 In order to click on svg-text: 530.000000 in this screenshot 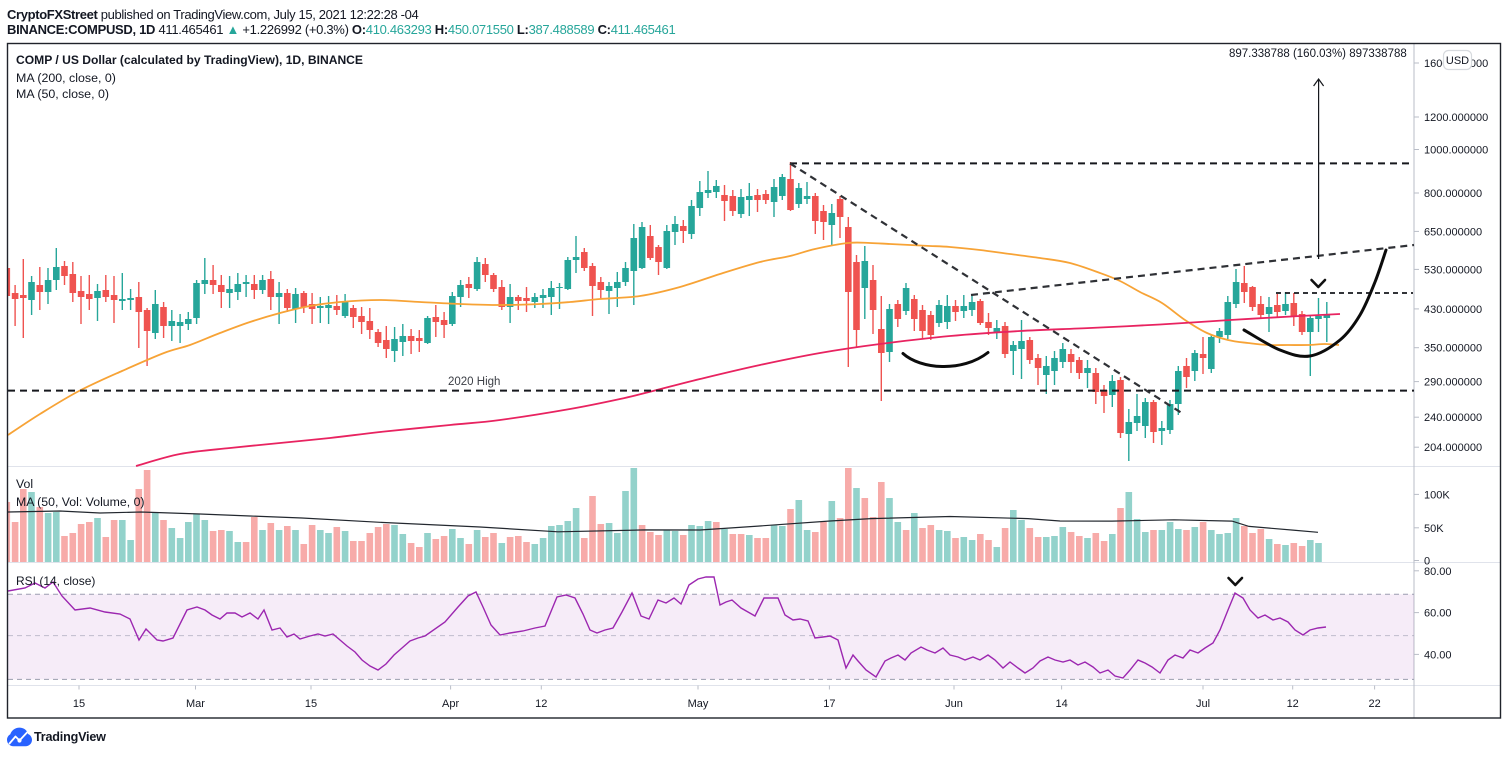, I will do `click(1453, 270)`.